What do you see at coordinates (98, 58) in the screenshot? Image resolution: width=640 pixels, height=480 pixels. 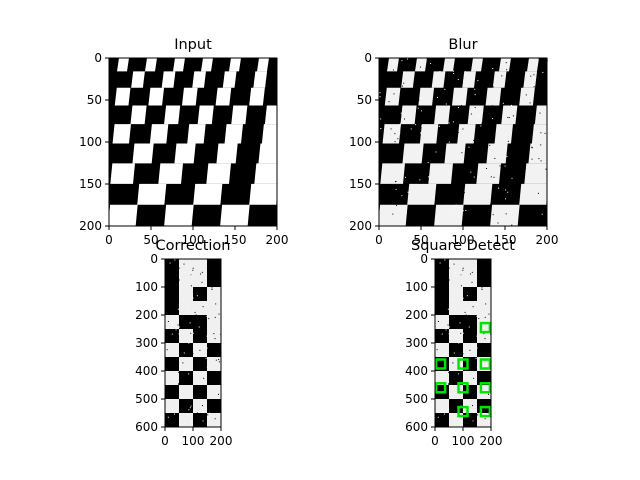 I see `y-tick-label: 0` at bounding box center [98, 58].